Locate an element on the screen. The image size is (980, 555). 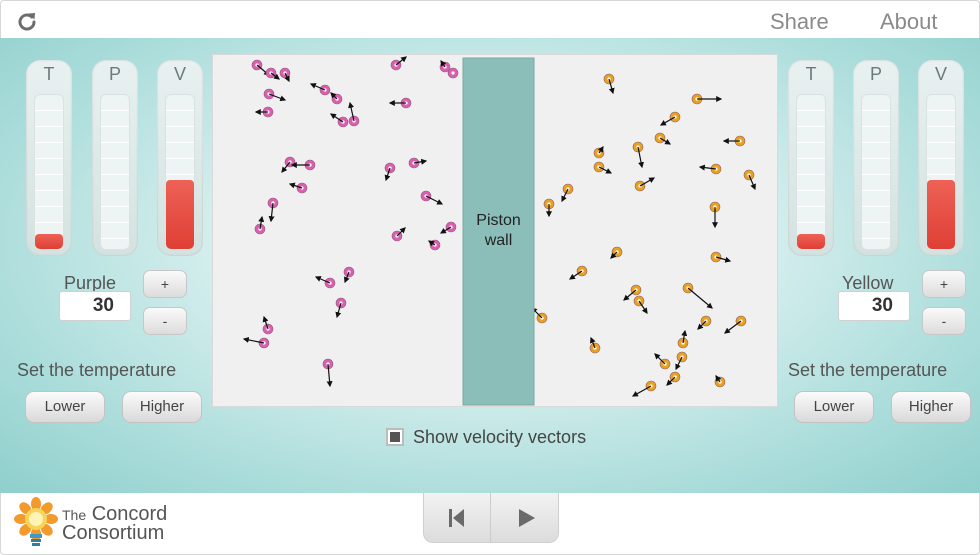
brand-name: The Concord Consortium is located at coordinates (115, 523).